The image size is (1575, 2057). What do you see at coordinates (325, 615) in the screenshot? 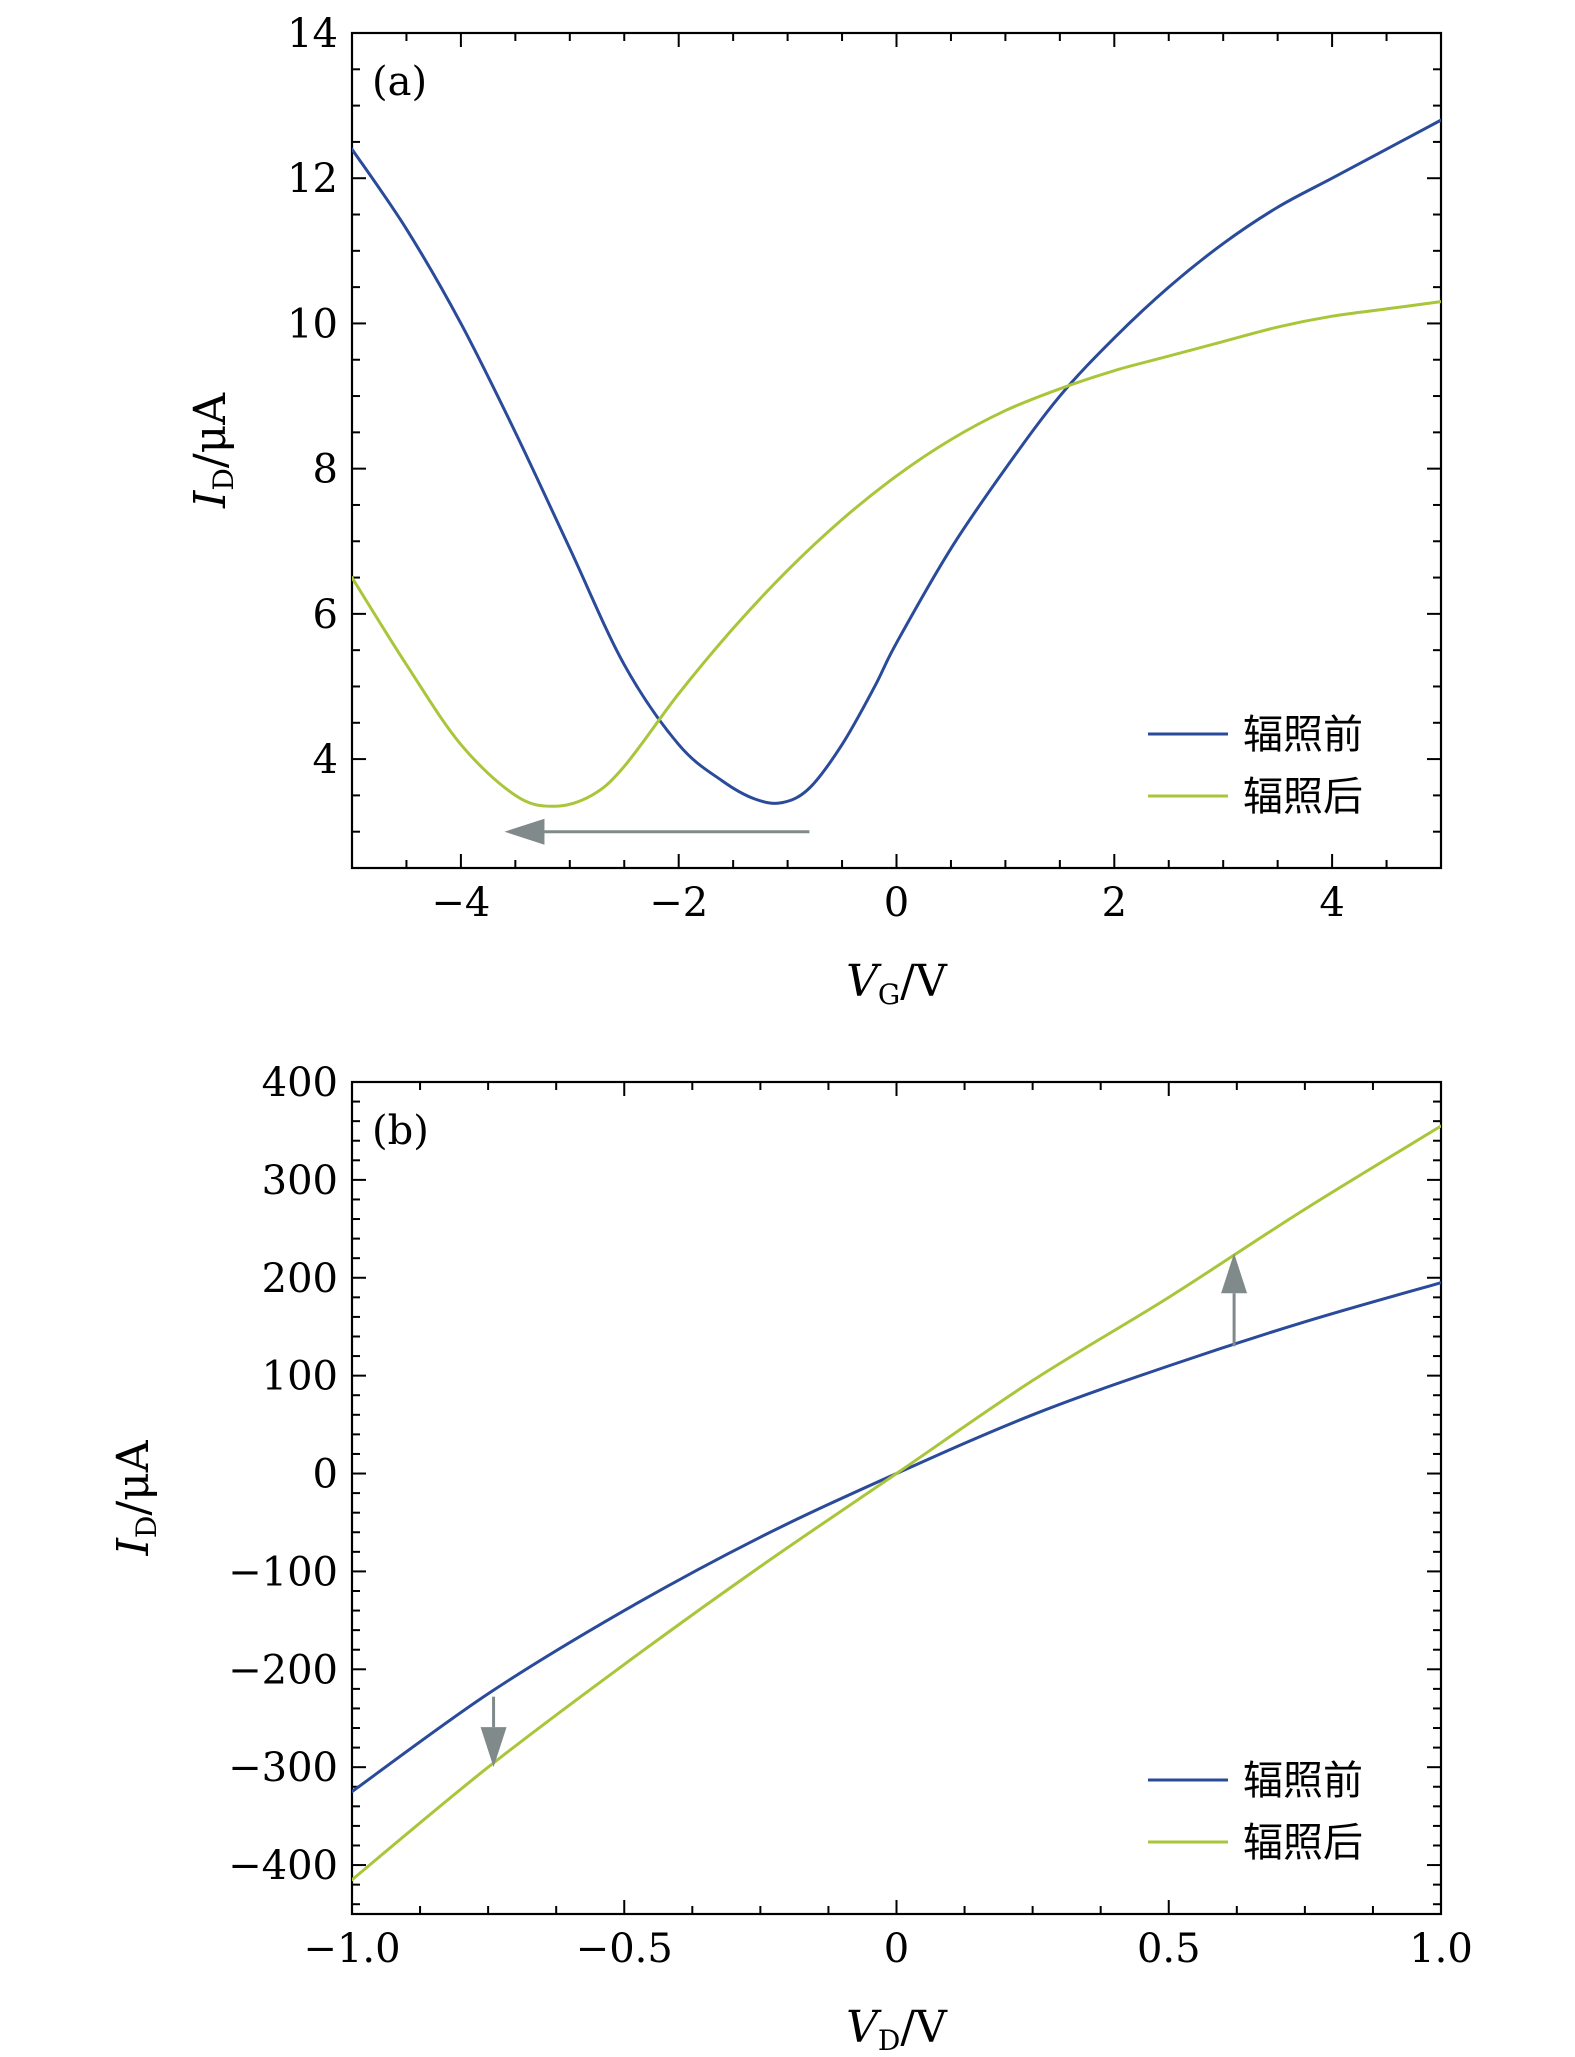
I see `y-tick-label: 6` at bounding box center [325, 615].